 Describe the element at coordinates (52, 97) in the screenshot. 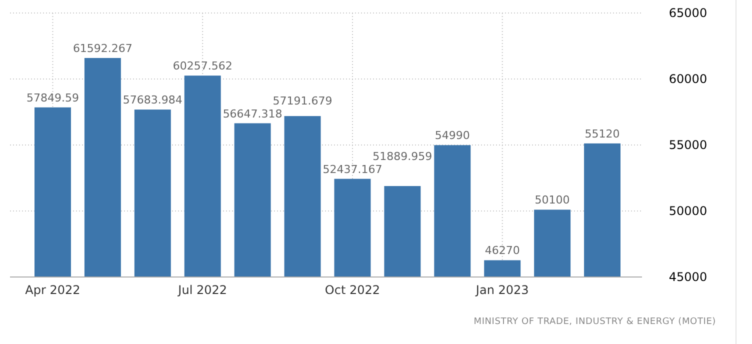

I see `data-label: 57849.59` at that location.